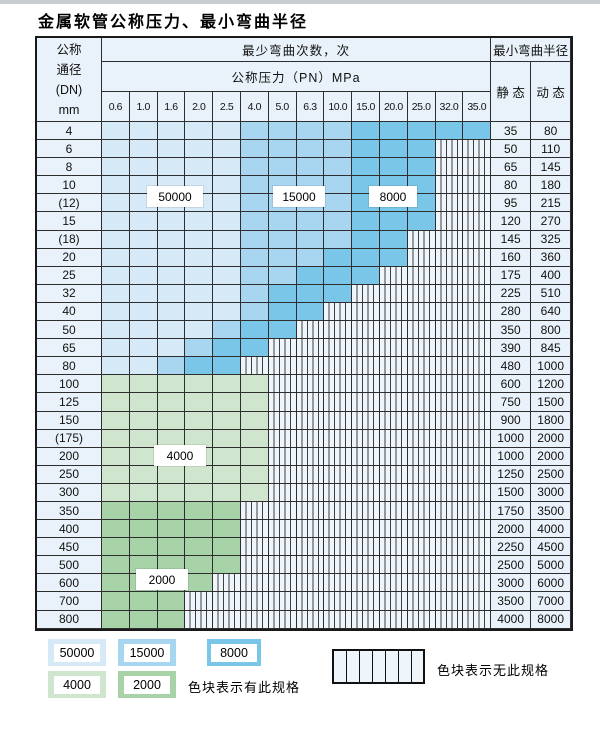 This screenshot has width=600, height=743. Describe the element at coordinates (69, 511) in the screenshot. I see `dn-cell: 350` at that location.